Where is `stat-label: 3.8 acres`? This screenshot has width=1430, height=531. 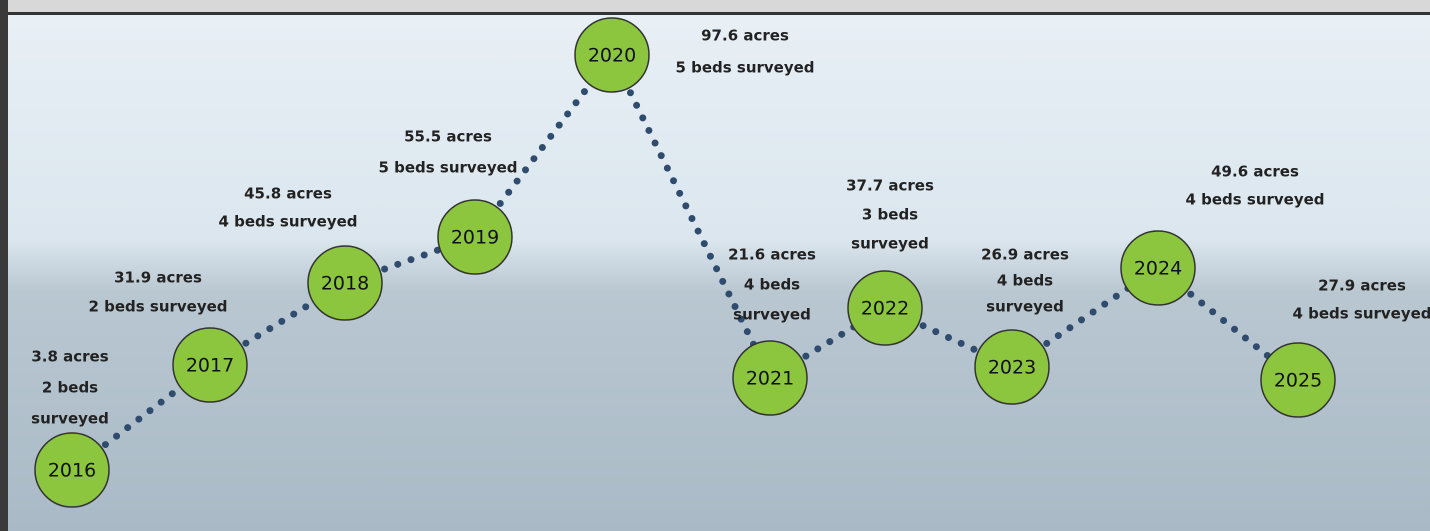 stat-label: 3.8 acres is located at coordinates (69, 357).